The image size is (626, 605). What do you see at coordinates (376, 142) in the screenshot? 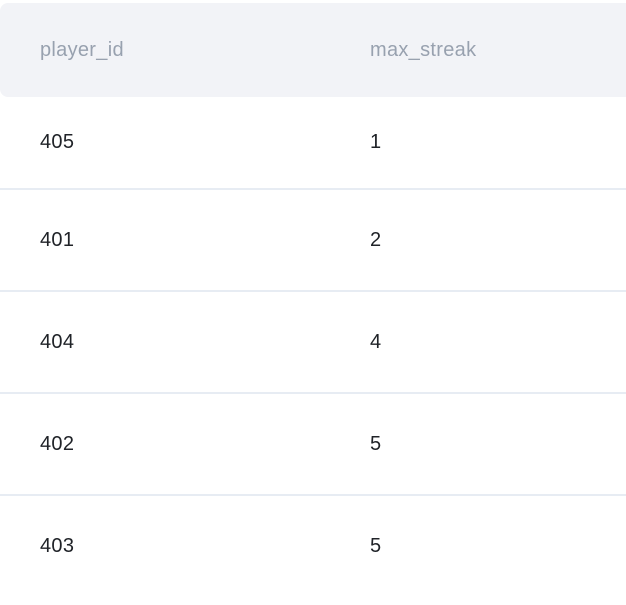
I see `cell-max-streak: 1` at bounding box center [376, 142].